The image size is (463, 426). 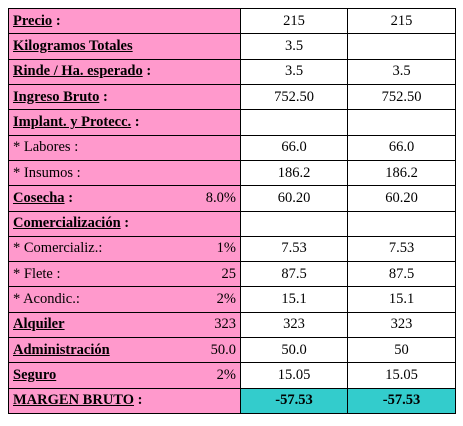 I want to click on row-label-cell: MARGEN BRUTO :, so click(x=96, y=401).